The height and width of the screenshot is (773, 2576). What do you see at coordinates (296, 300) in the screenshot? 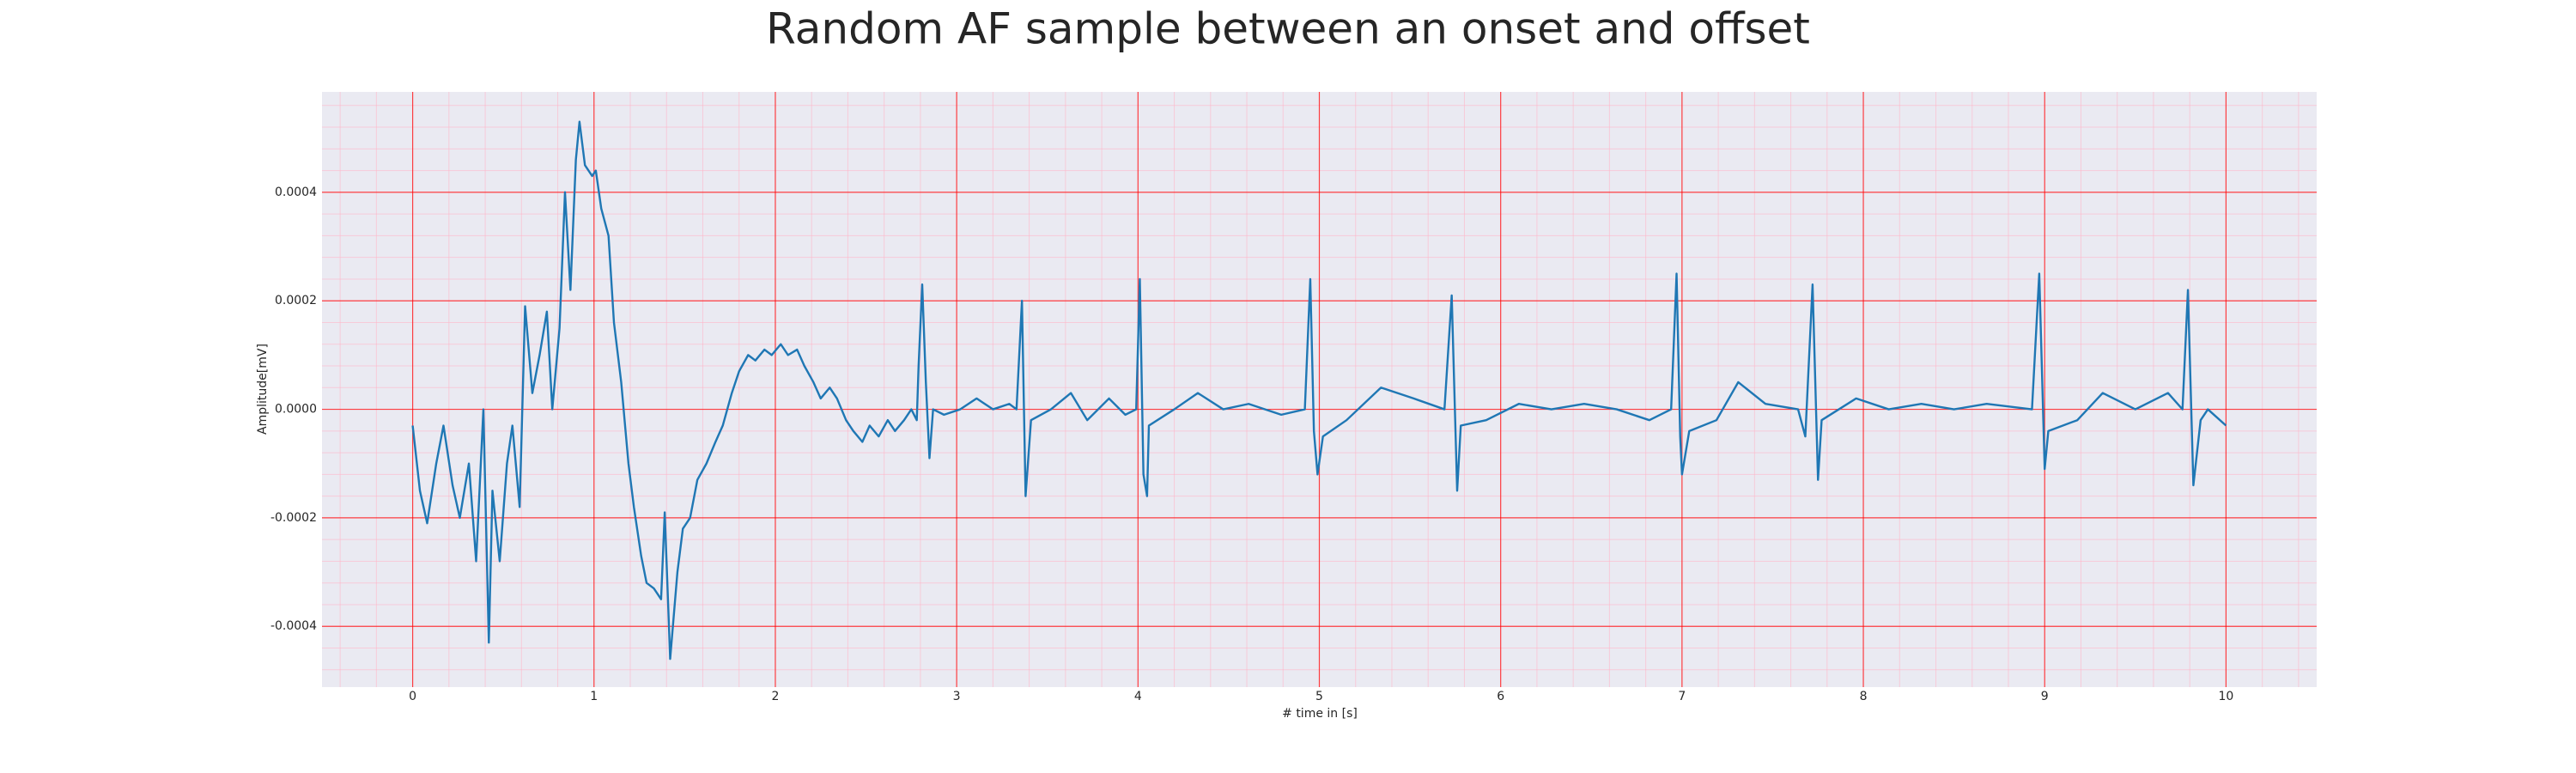
I see `y-tick-label: 0.0002` at bounding box center [296, 300].